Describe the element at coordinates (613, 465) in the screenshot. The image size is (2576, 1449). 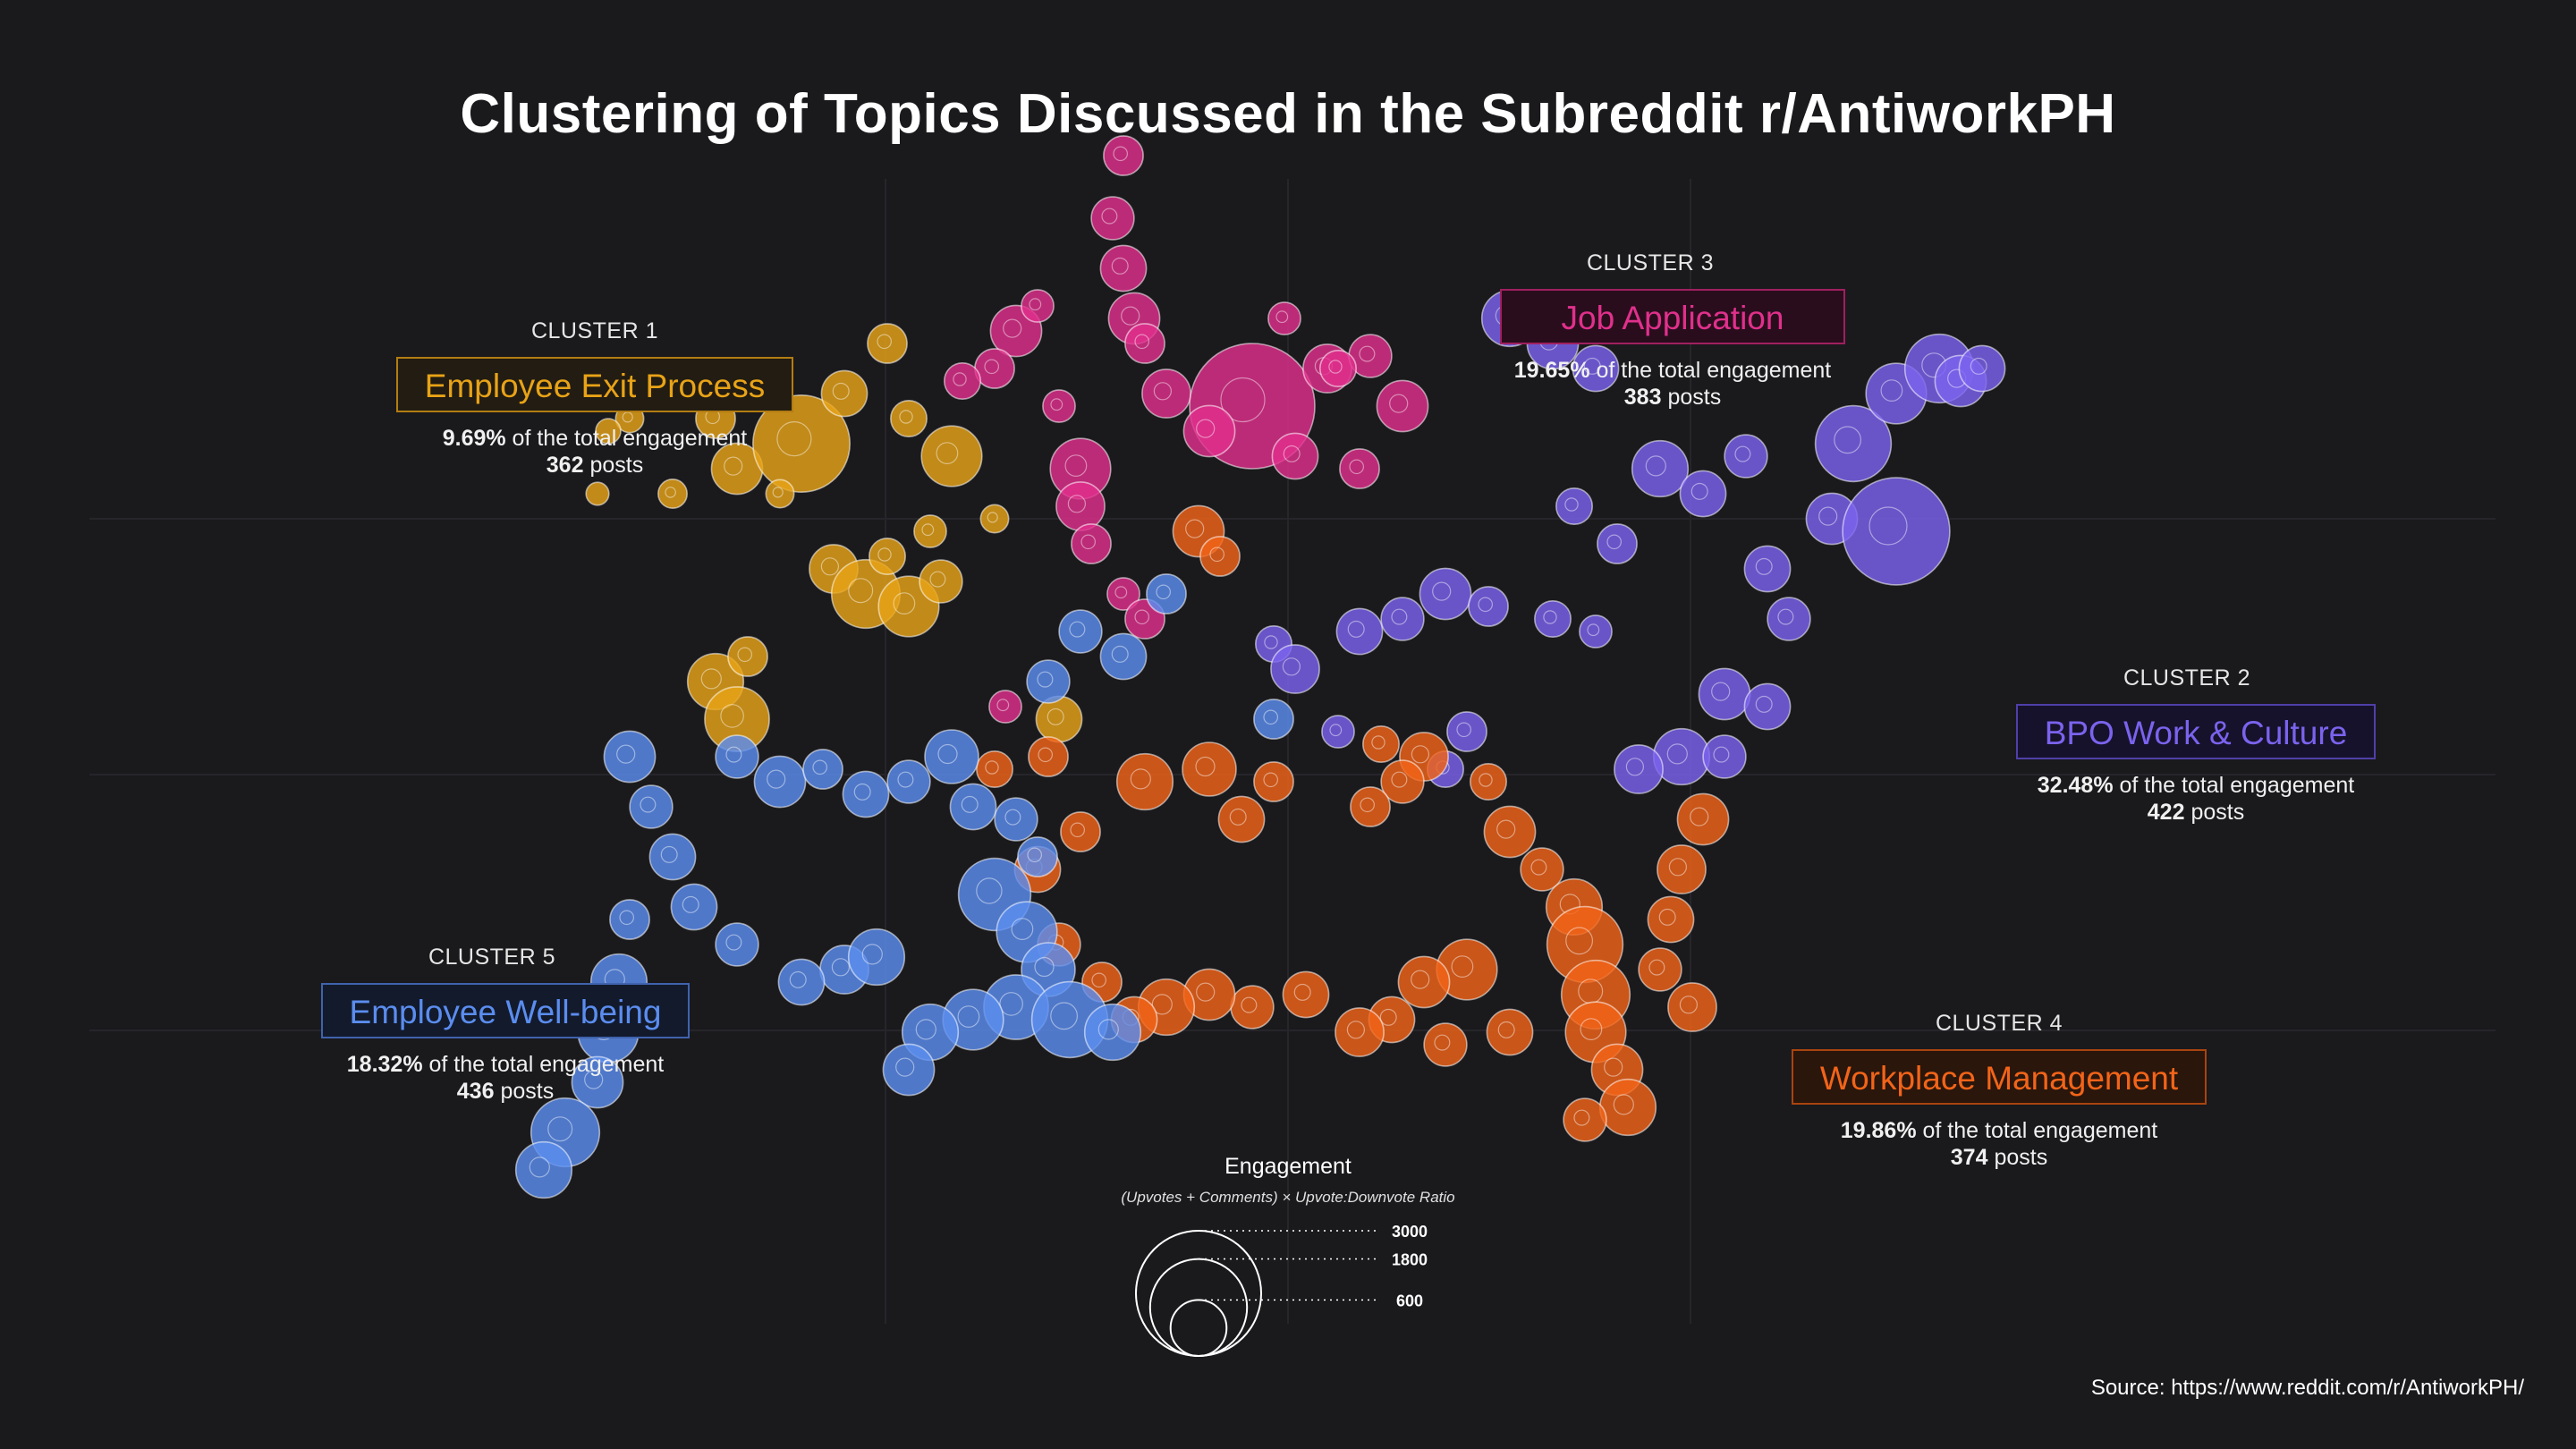
I see `cluster-1-posts-suffix: posts` at that location.